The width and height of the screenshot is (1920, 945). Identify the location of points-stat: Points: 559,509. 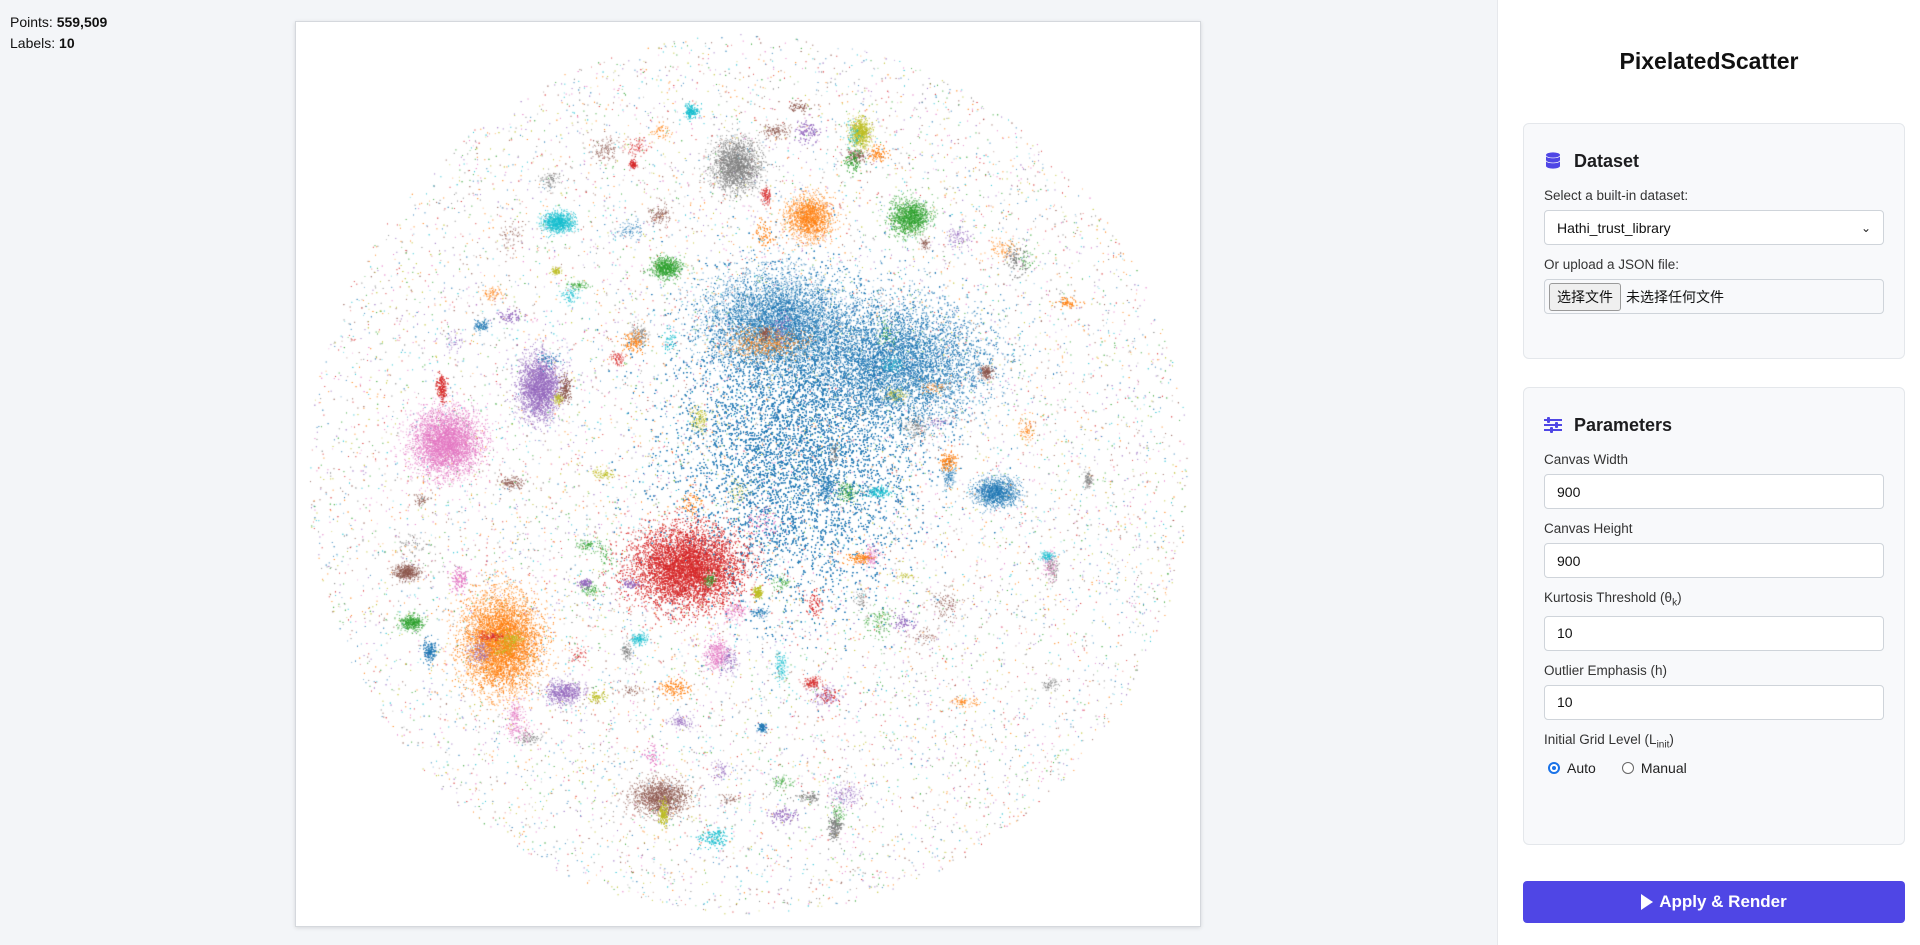
(58, 22).